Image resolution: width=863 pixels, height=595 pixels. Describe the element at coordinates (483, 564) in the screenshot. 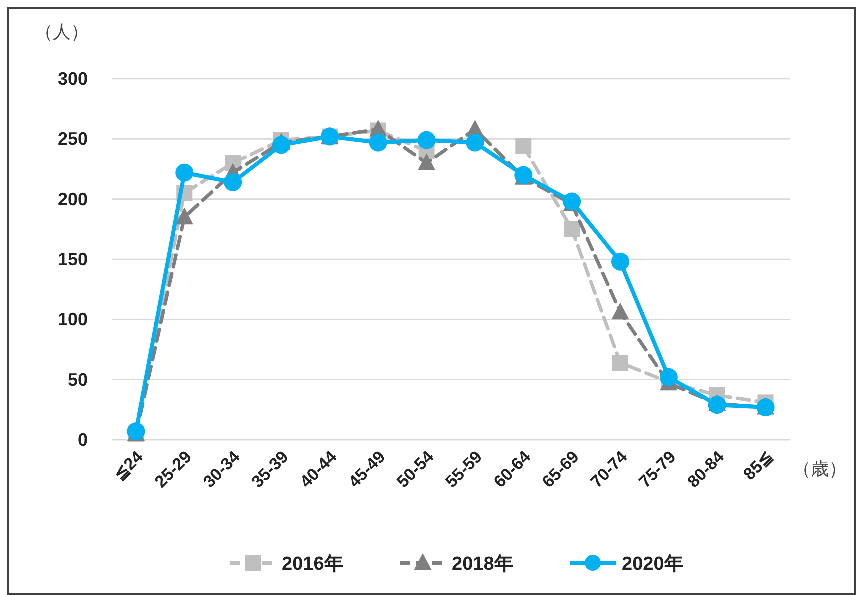

I see `legend-label: 2018年` at that location.